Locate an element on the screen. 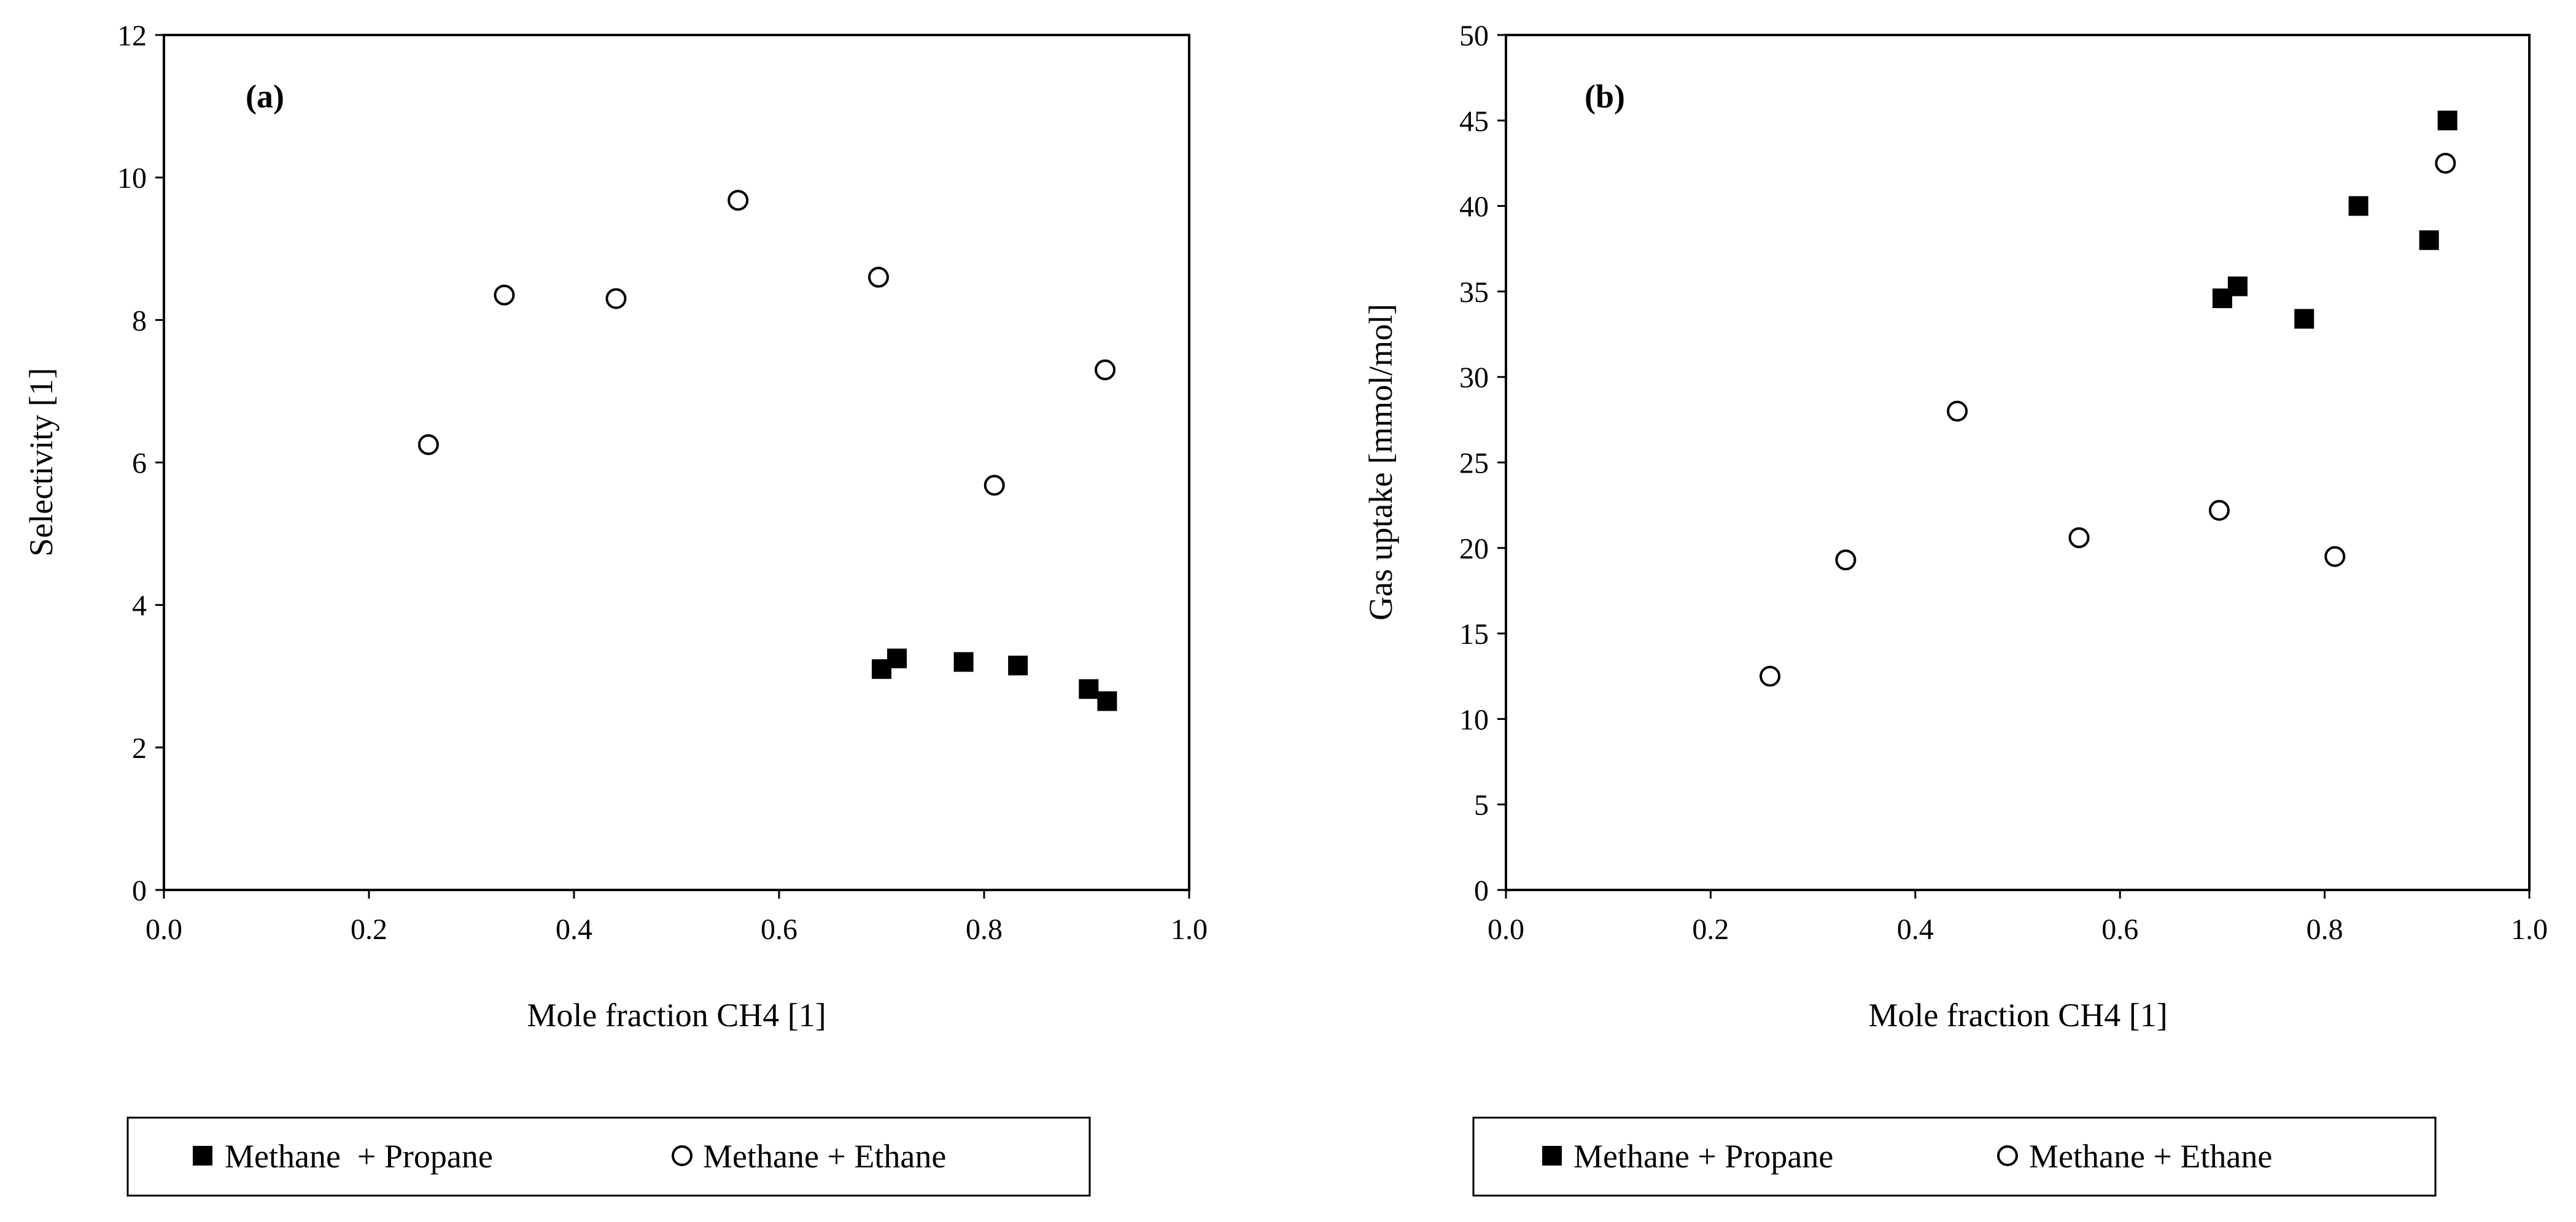  panel-label-a: (a) is located at coordinates (265, 96).